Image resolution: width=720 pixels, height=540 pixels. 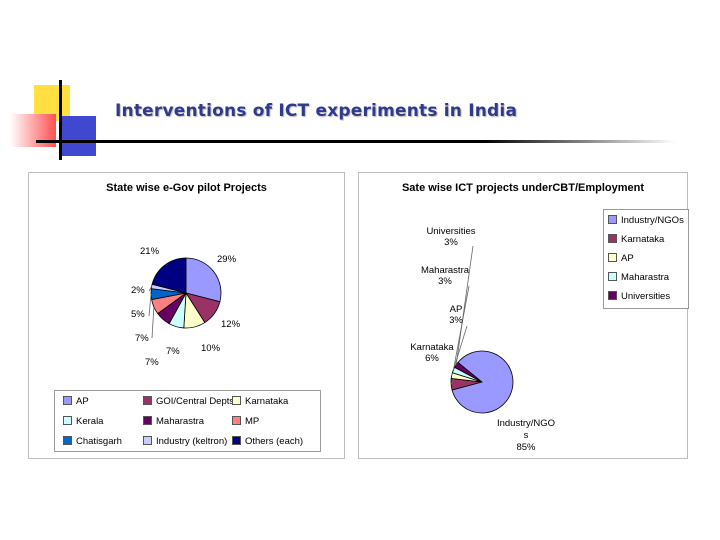 What do you see at coordinates (252, 421) in the screenshot?
I see `legend-label: MP` at bounding box center [252, 421].